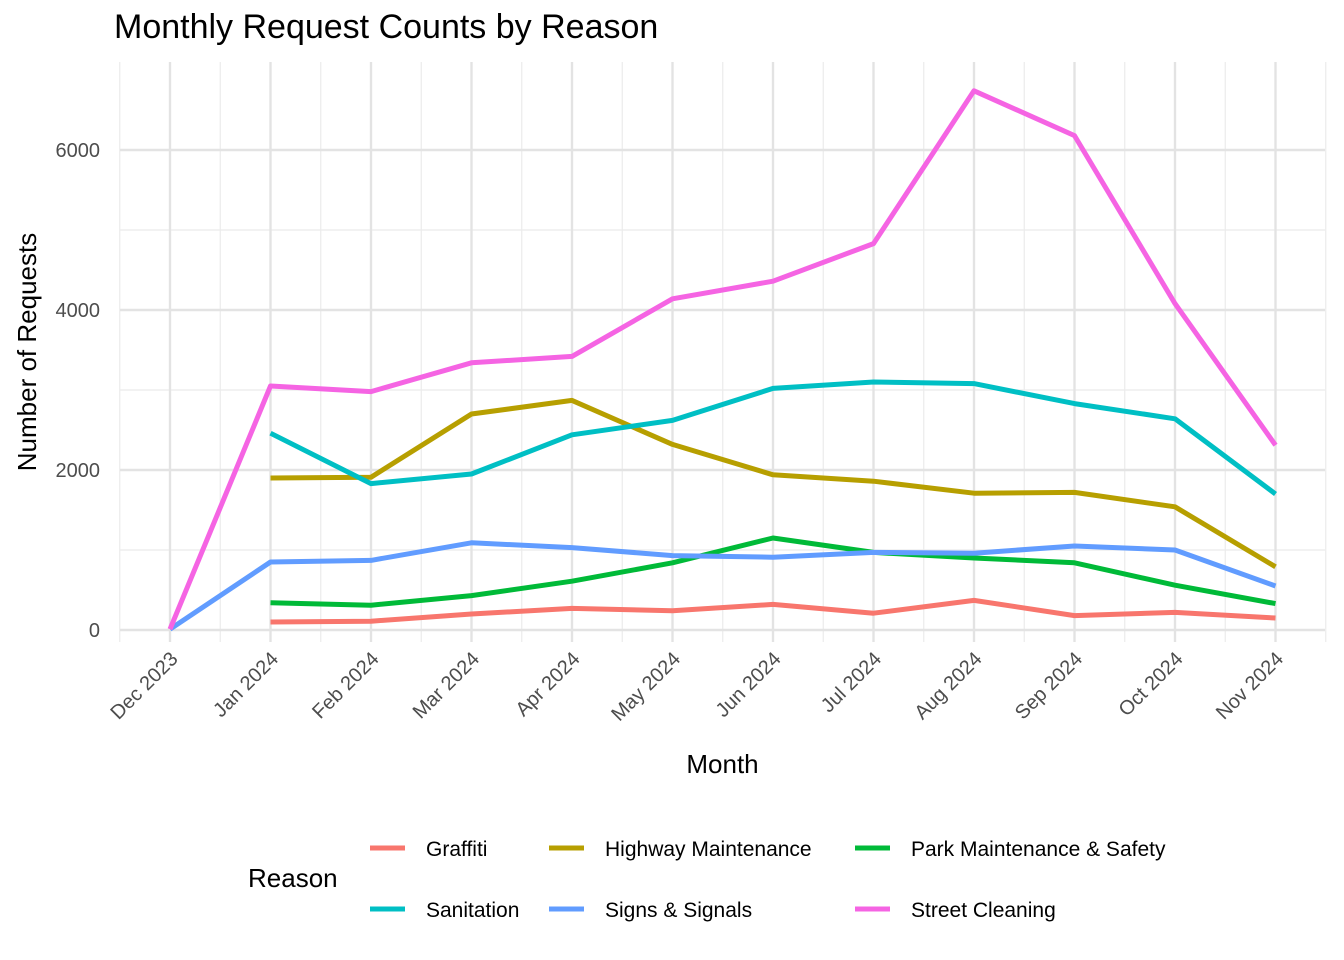  I want to click on x-tick-label: Jul 2024, so click(851, 682).